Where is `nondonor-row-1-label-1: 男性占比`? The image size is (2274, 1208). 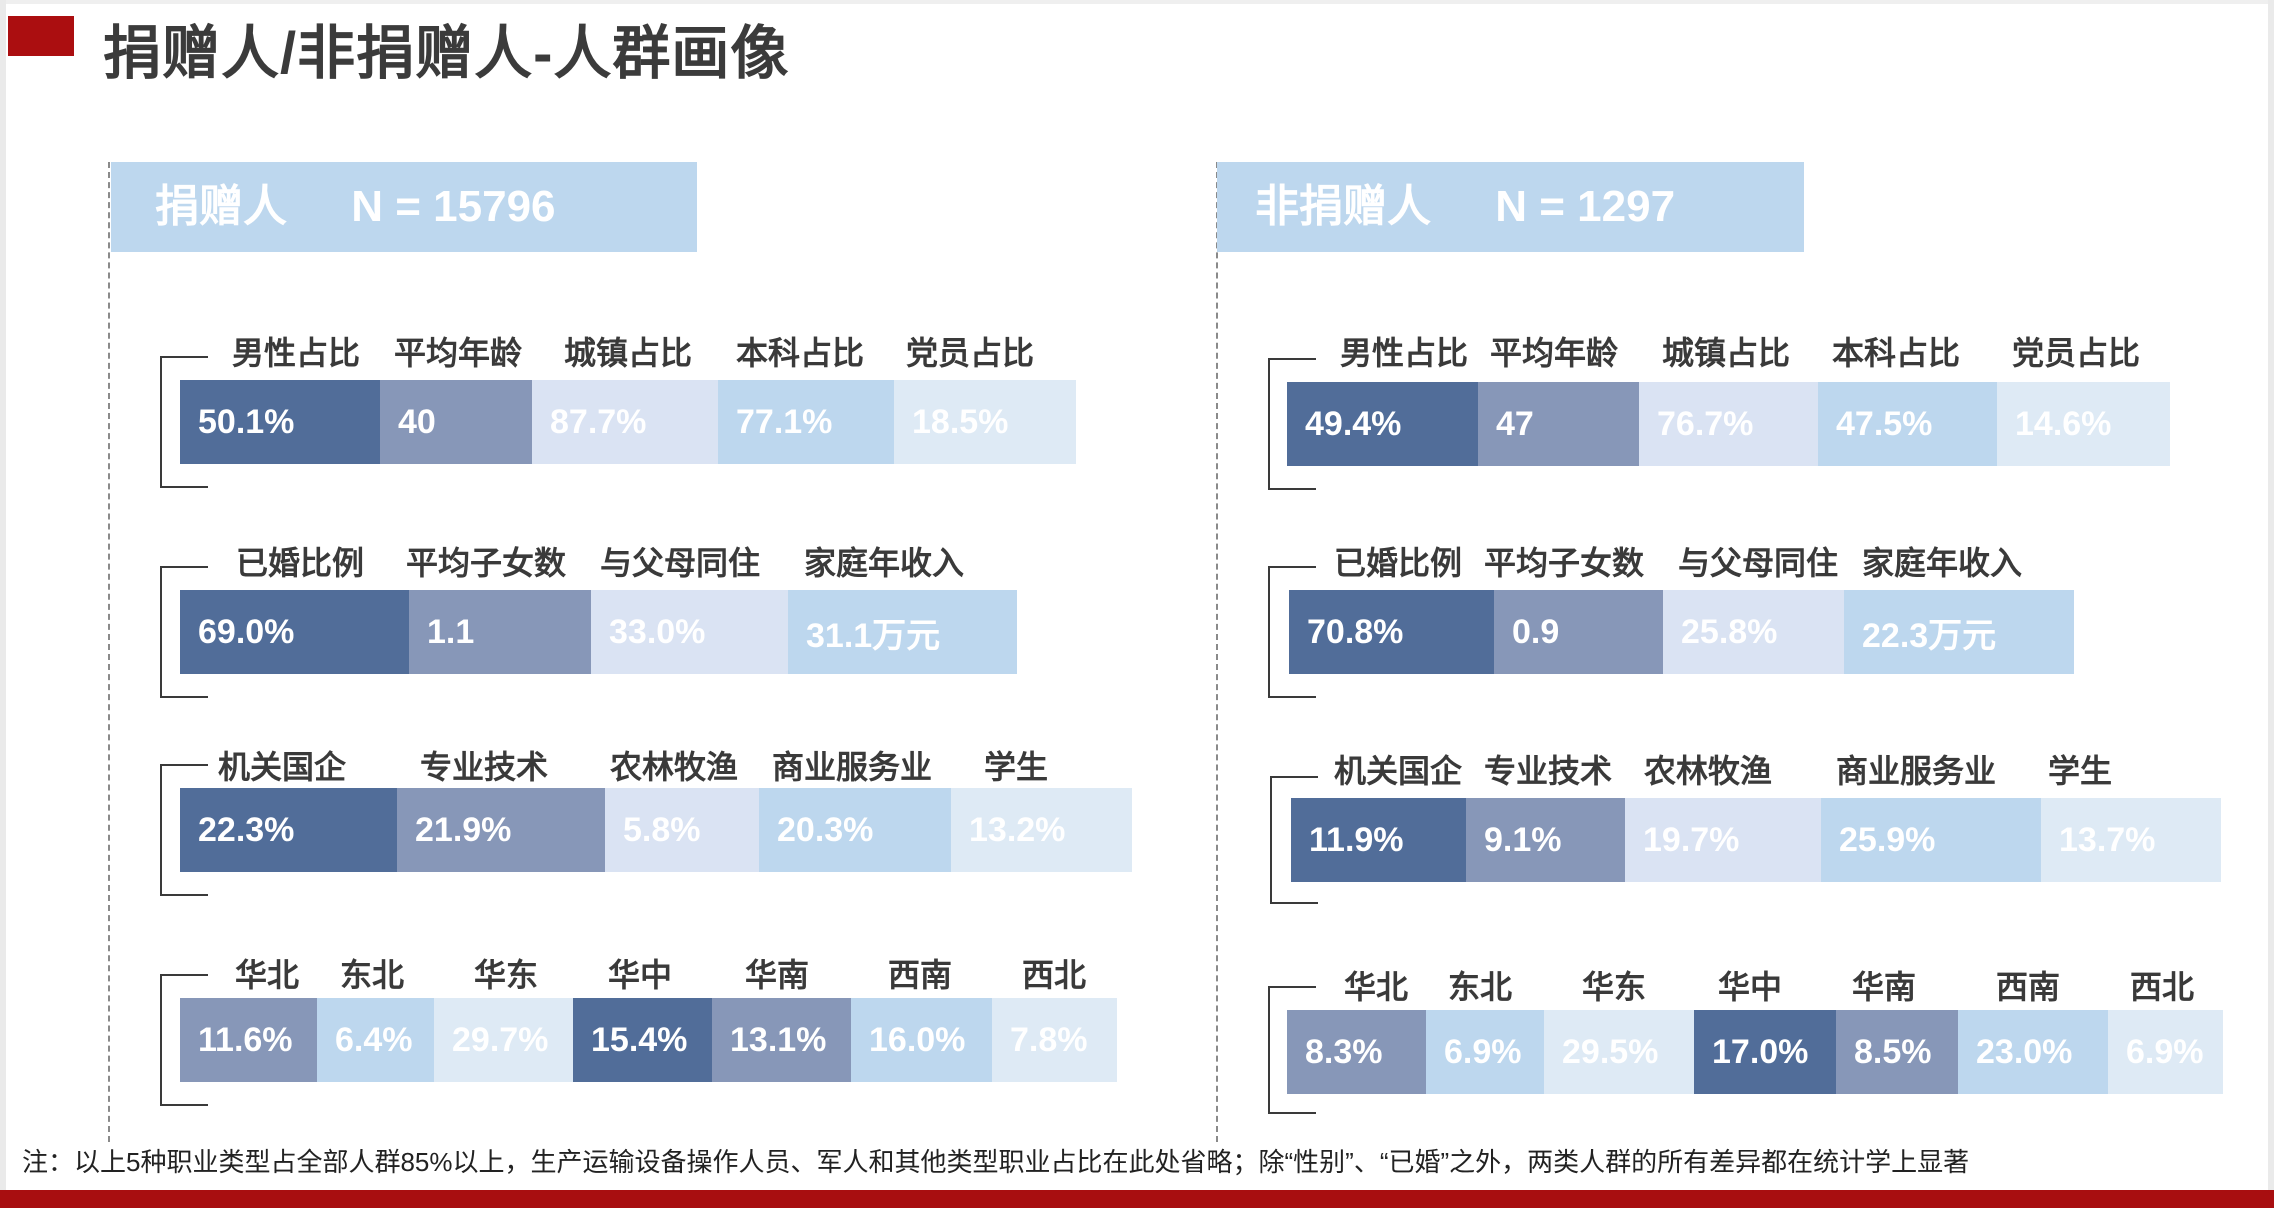 nondonor-row-1-label-1: 男性占比 is located at coordinates (1404, 353).